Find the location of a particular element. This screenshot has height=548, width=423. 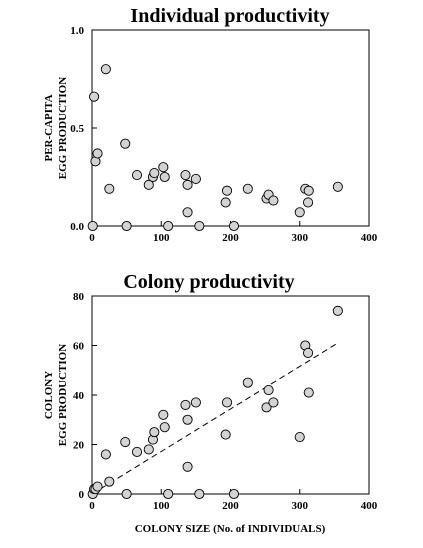

chart-title: Colony productivity is located at coordinates (208, 282).